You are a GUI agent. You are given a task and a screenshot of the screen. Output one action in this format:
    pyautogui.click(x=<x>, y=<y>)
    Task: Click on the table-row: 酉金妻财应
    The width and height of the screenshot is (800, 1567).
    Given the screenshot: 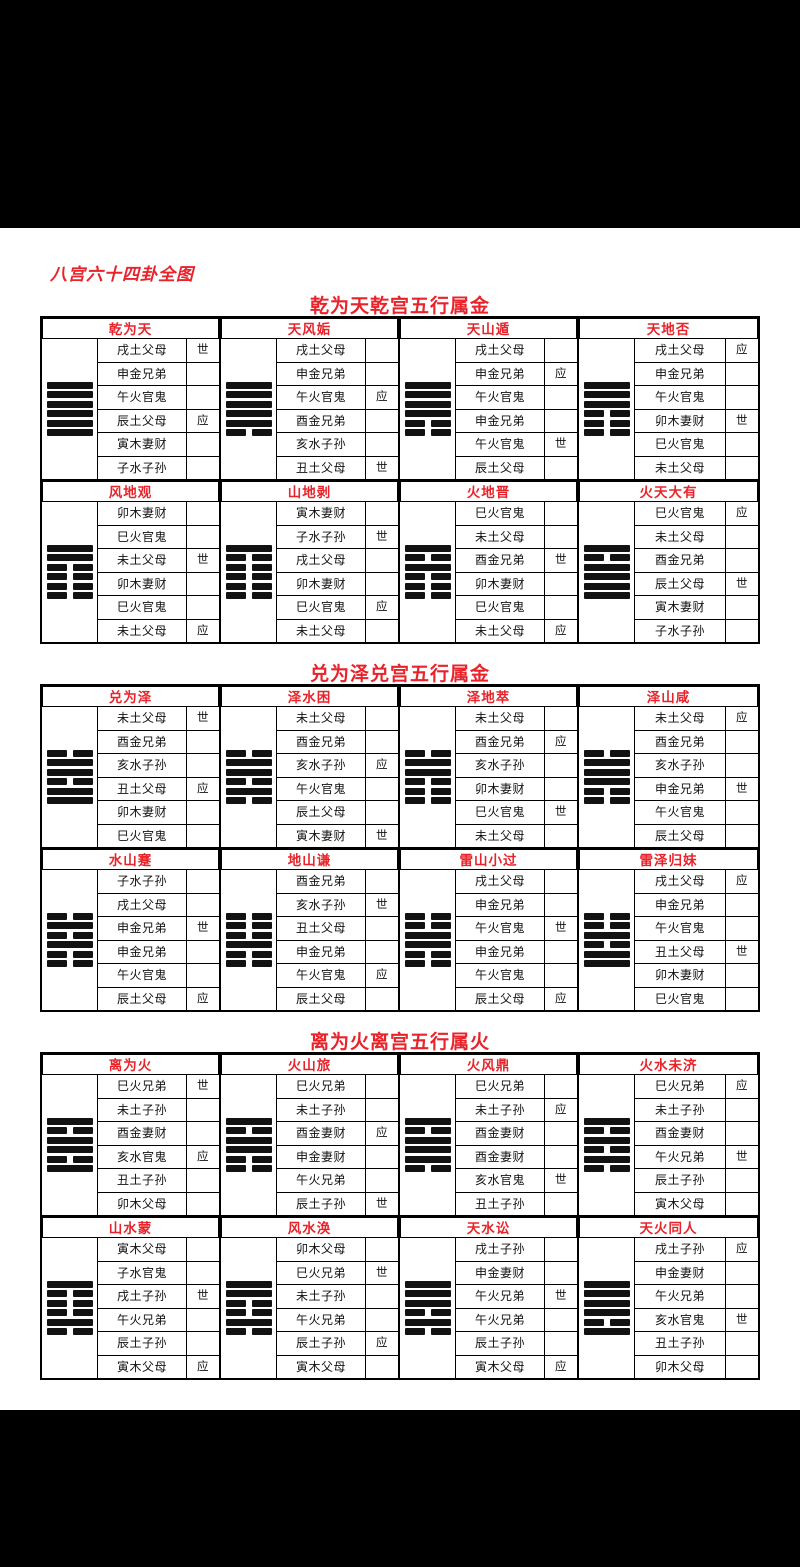 What is the action you would take?
    pyautogui.click(x=337, y=1134)
    